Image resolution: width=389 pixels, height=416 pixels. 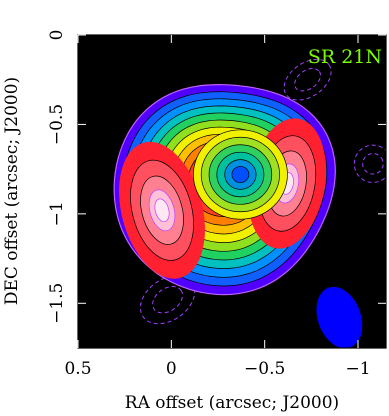 What do you see at coordinates (240, 174) in the screenshot?
I see `cavity-contour` at bounding box center [240, 174].